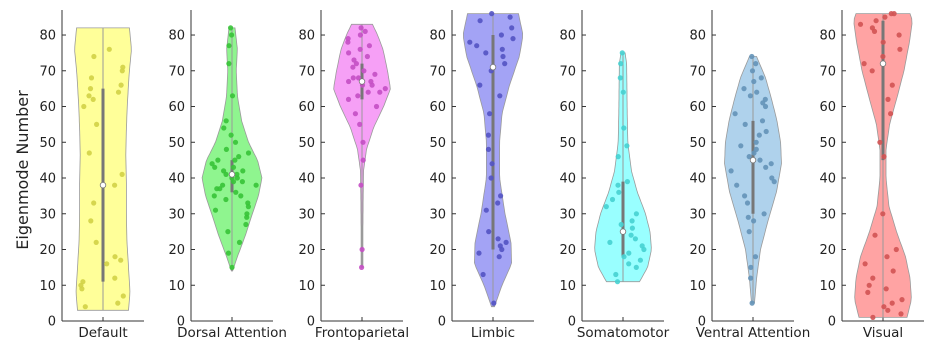  Describe the element at coordinates (22, 170) in the screenshot. I see `y-axis-label: Eigenmode Number` at that location.